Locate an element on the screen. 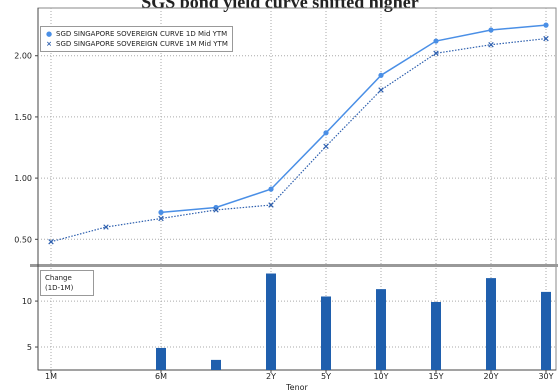  y-tick-label: 10 is located at coordinates (27, 301).